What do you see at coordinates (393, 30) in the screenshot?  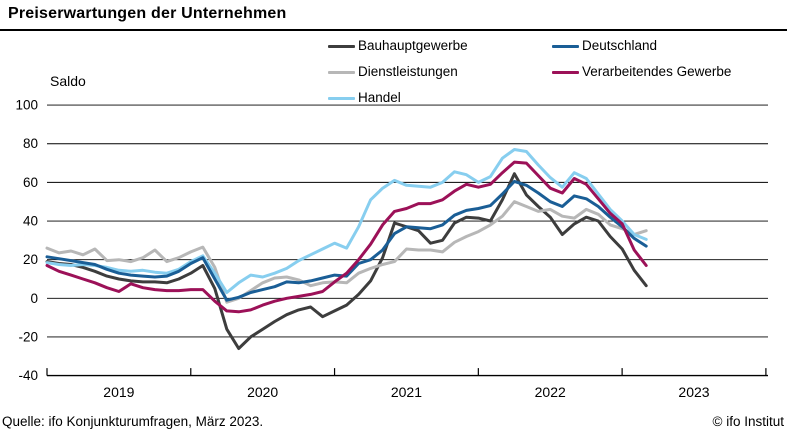 I see `title-divider` at bounding box center [393, 30].